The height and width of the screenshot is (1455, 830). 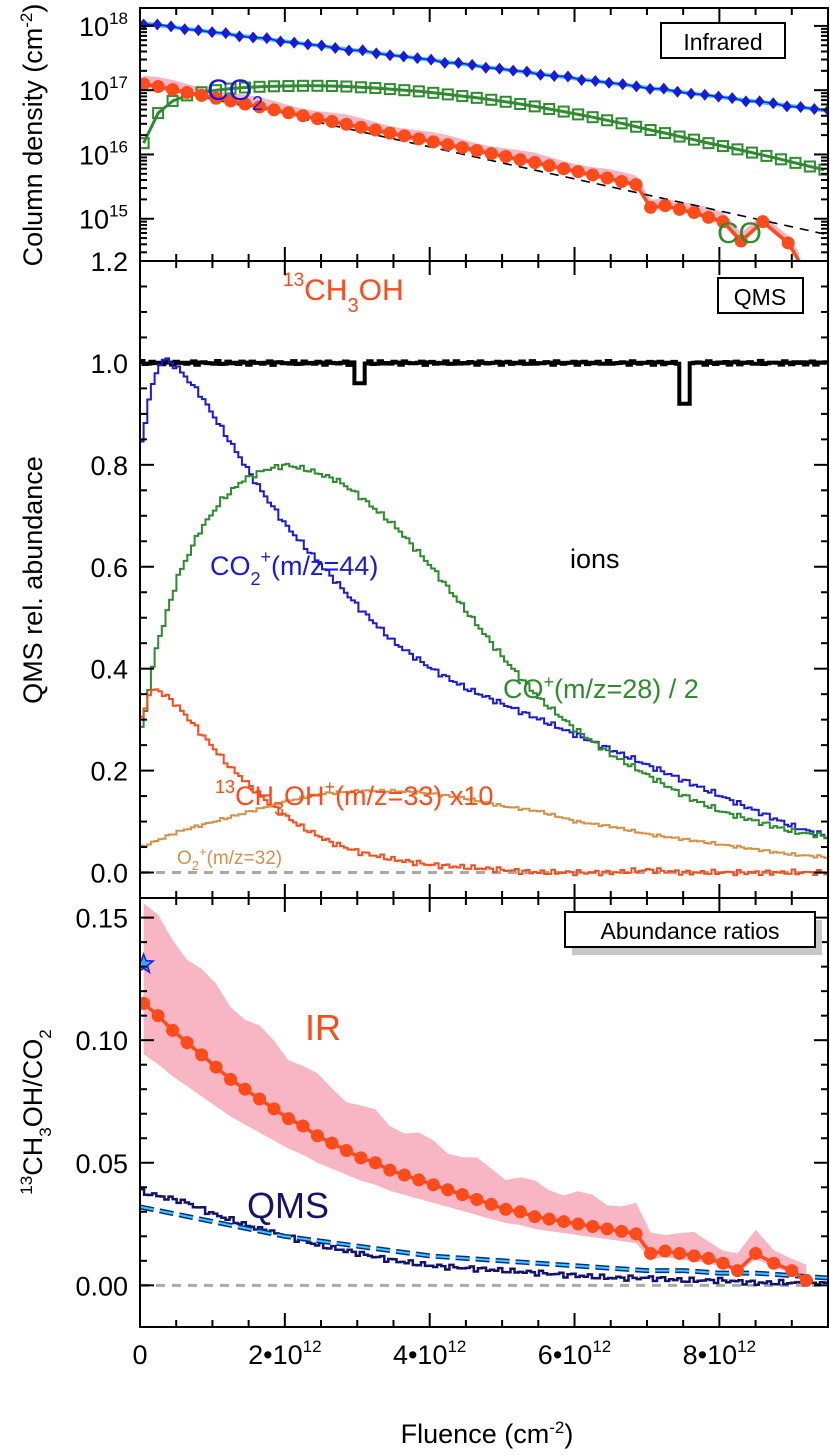 I want to click on x-tick-label: 8•1012, so click(x=719, y=1353).